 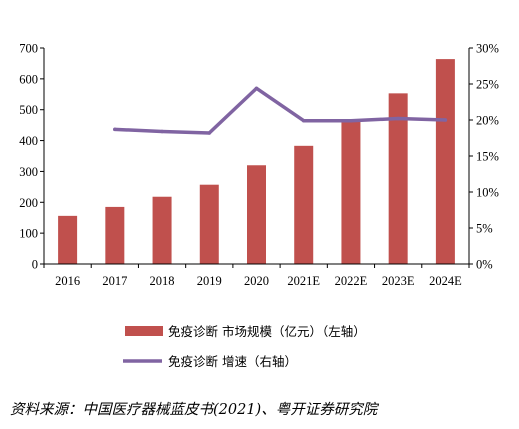 I want to click on x-tick-label: 2023E, so click(x=398, y=281).